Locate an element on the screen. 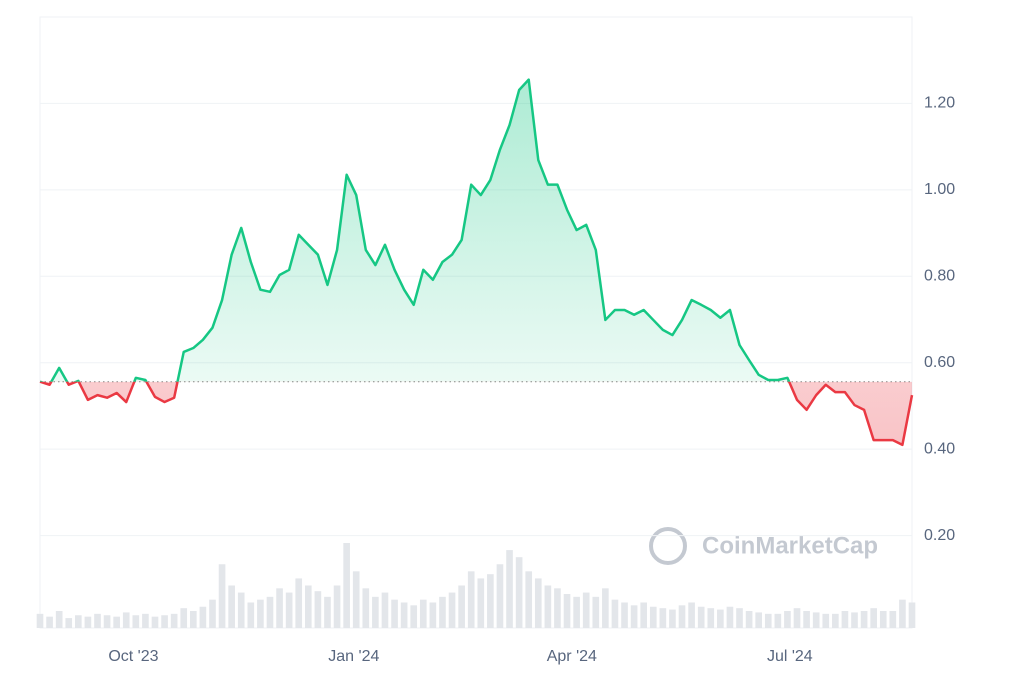 The image size is (1024, 688). area-down is located at coordinates (476, 413).